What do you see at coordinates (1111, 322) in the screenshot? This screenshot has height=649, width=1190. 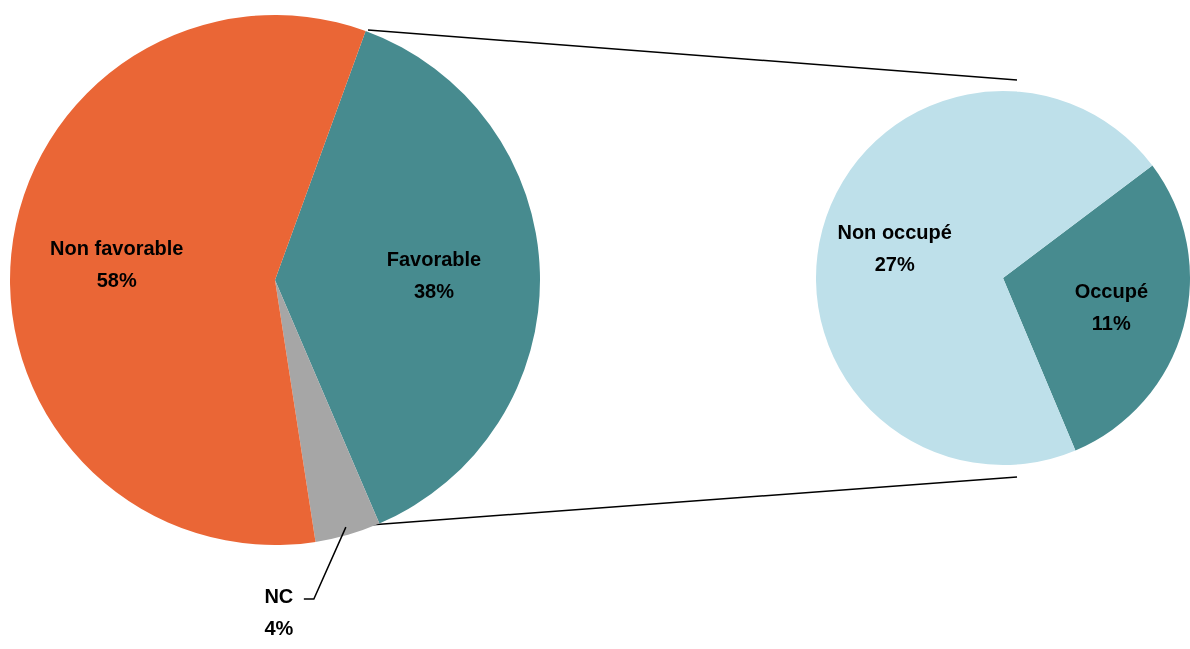 I see `data-label: 11%` at bounding box center [1111, 322].